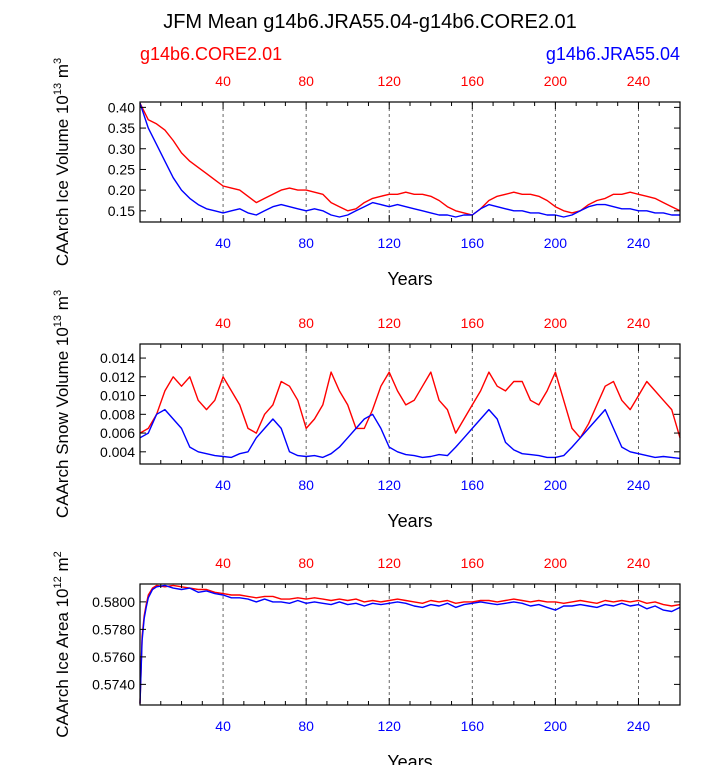 The height and width of the screenshot is (765, 723). Describe the element at coordinates (390, 243) in the screenshot. I see `volume-xtick-label: 120` at that location.